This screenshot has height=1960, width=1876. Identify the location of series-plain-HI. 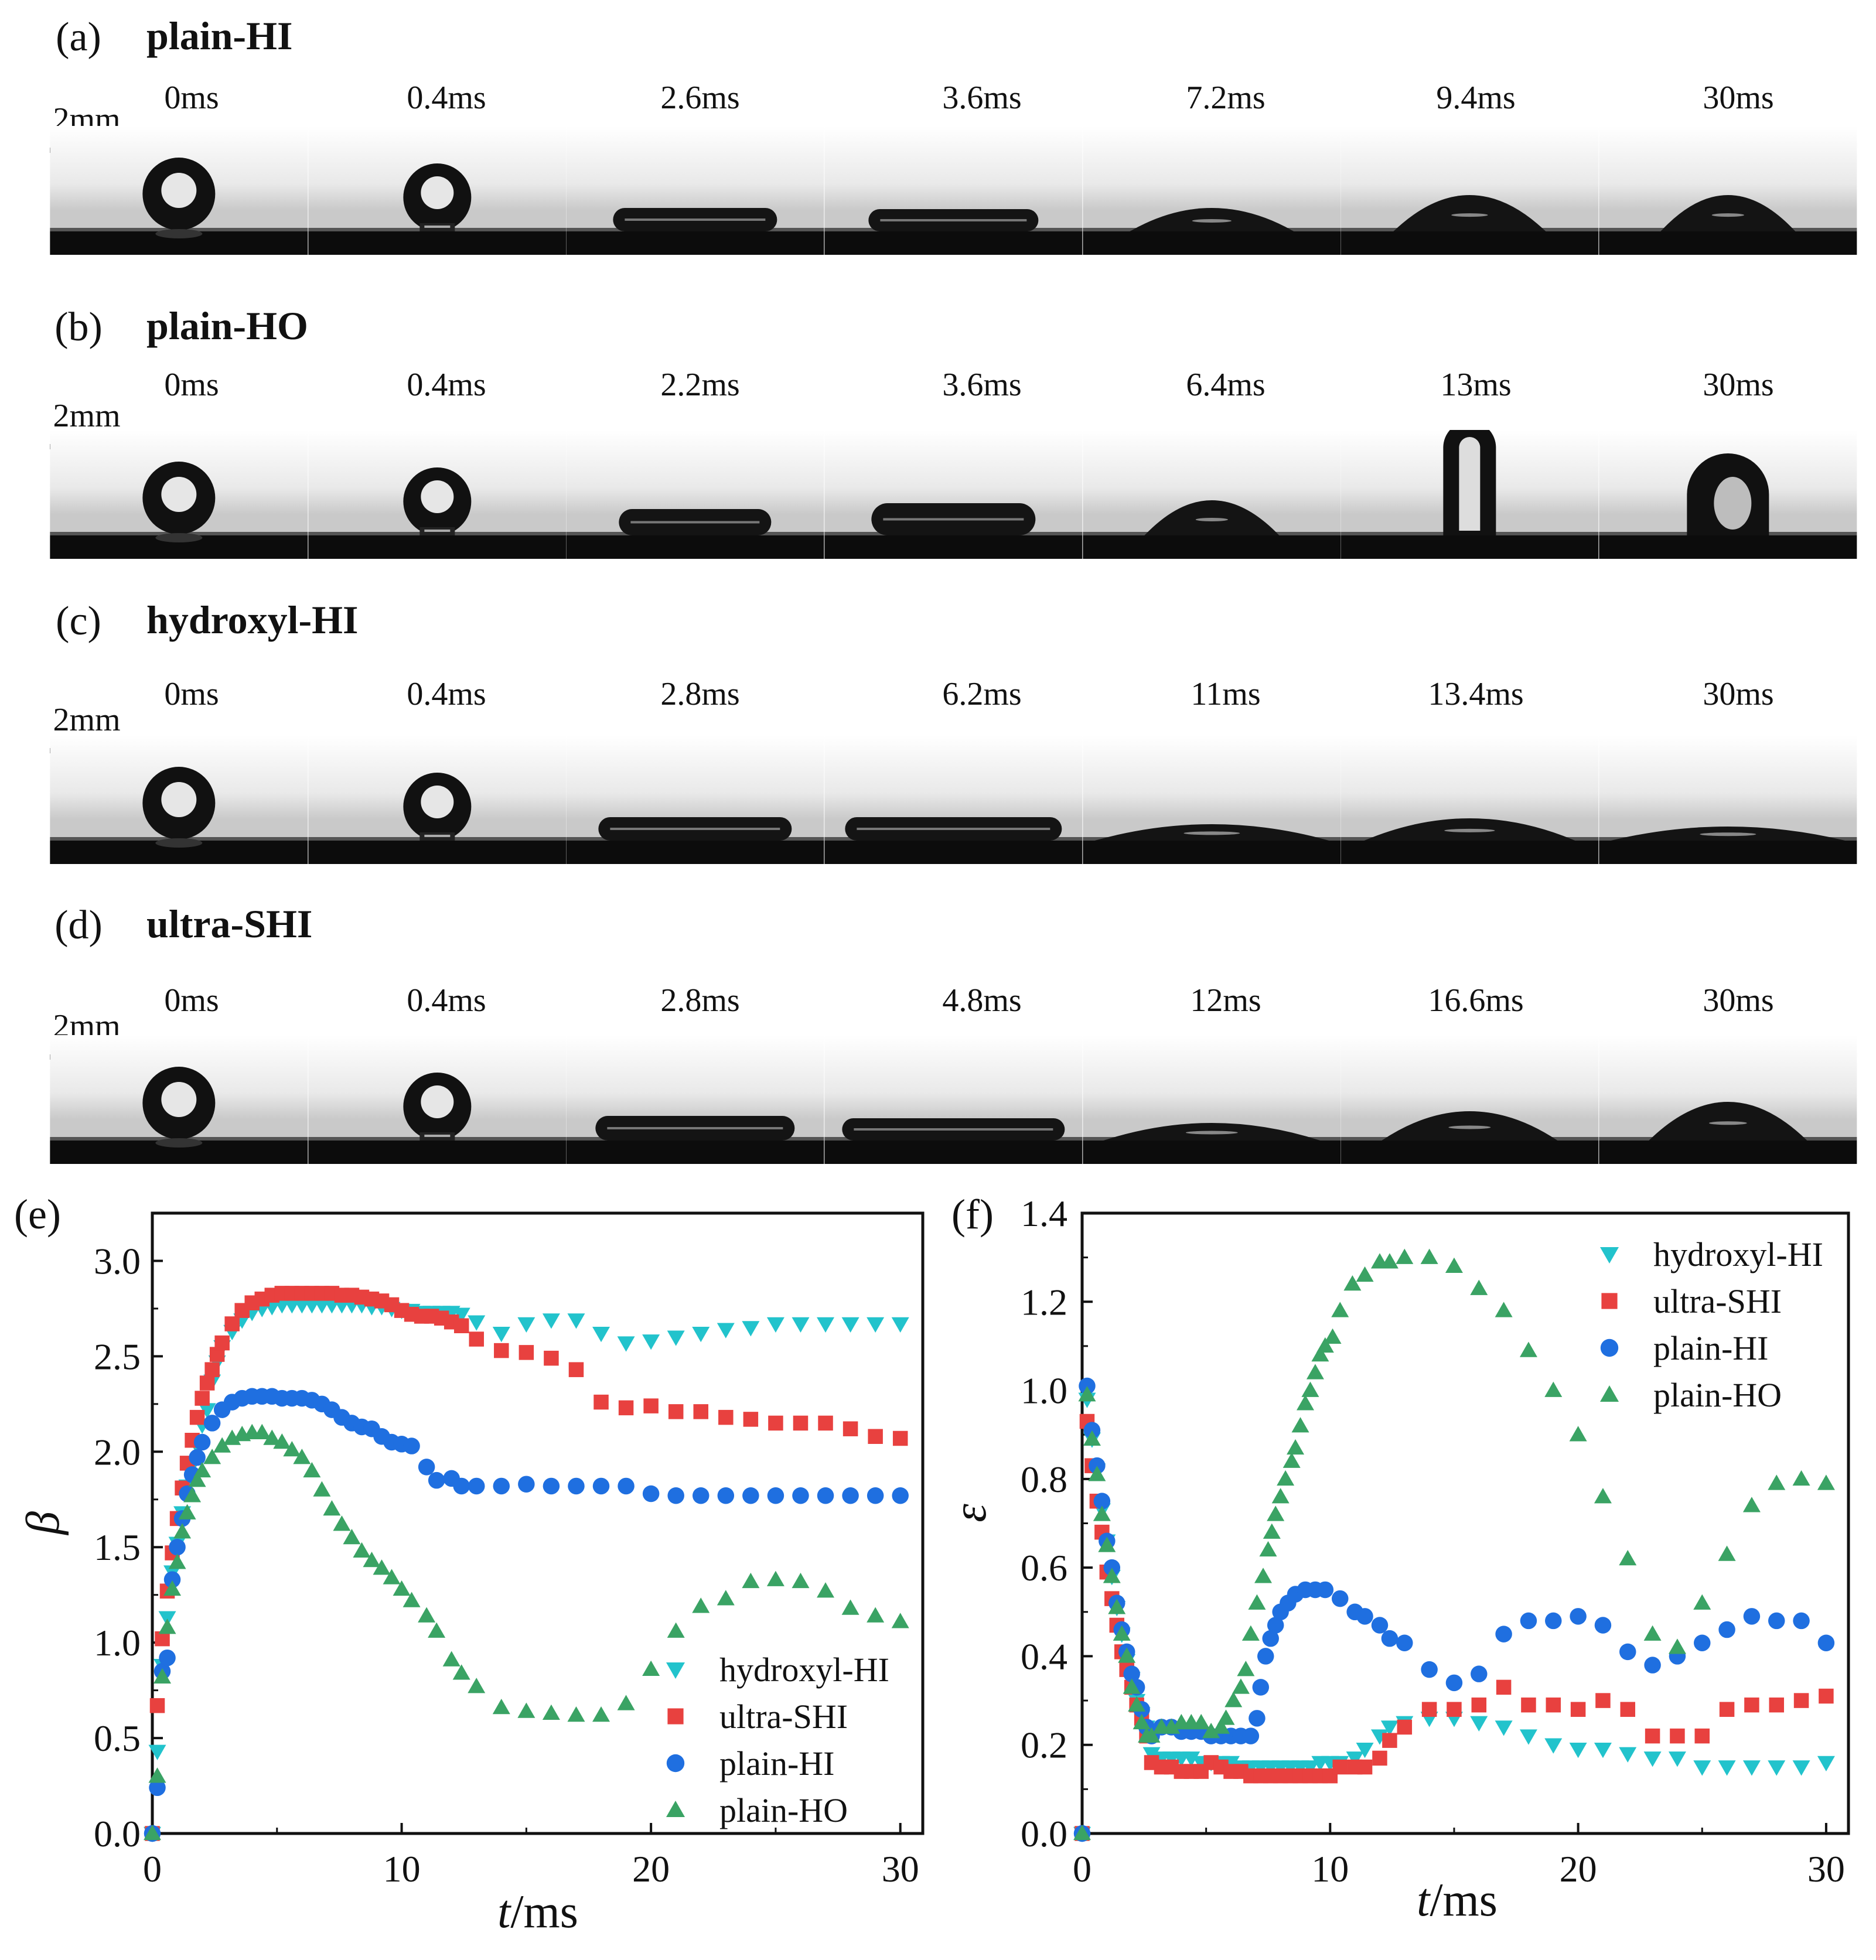
(527, 1615).